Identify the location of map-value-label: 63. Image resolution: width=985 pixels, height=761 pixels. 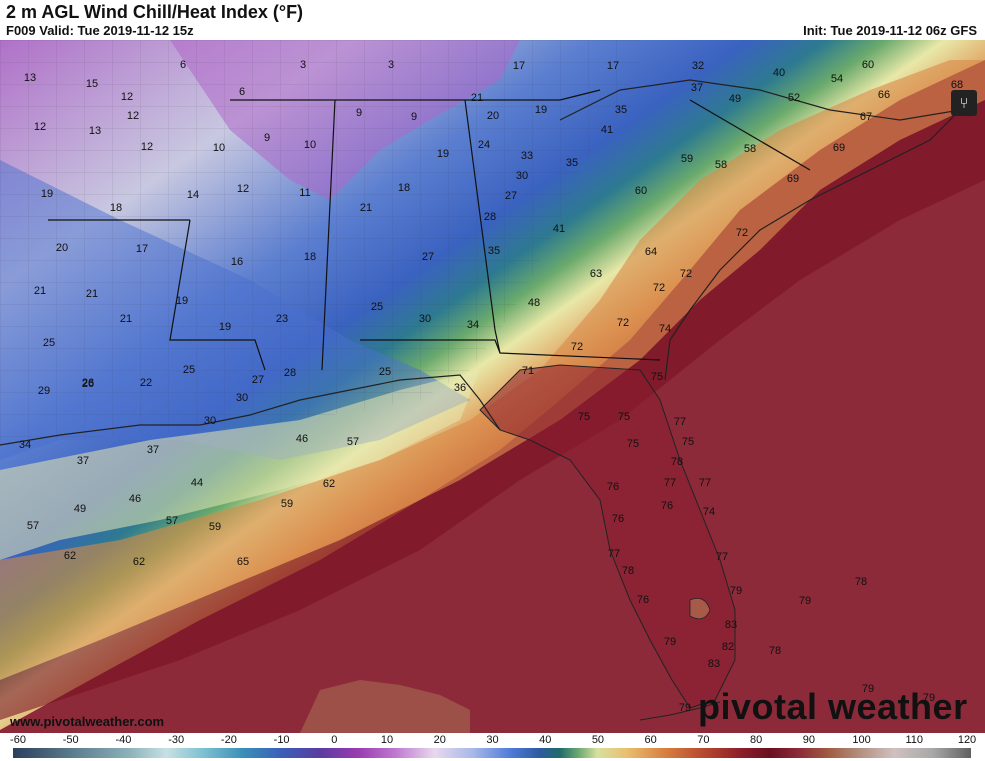
(596, 274).